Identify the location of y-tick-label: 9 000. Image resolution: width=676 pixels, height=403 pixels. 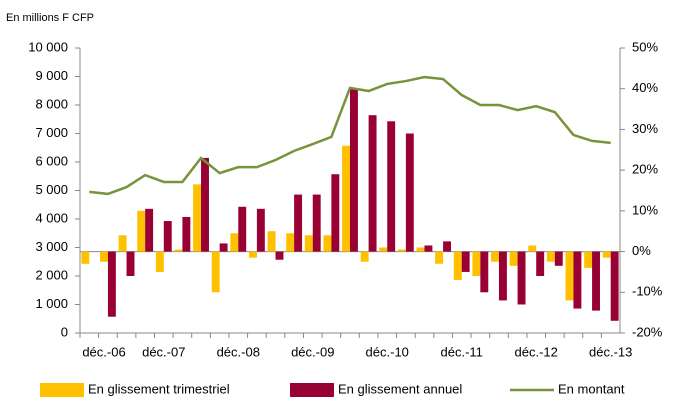
(51, 75).